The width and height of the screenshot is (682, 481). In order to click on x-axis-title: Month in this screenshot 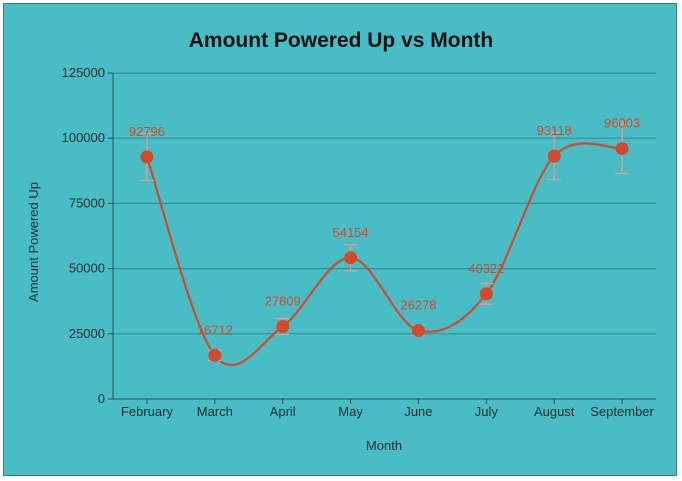, I will do `click(384, 445)`.